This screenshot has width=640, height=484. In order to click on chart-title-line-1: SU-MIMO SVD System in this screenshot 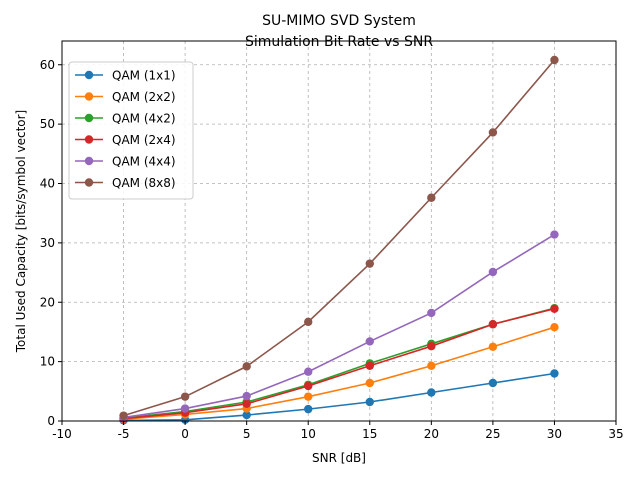, I will do `click(339, 21)`.